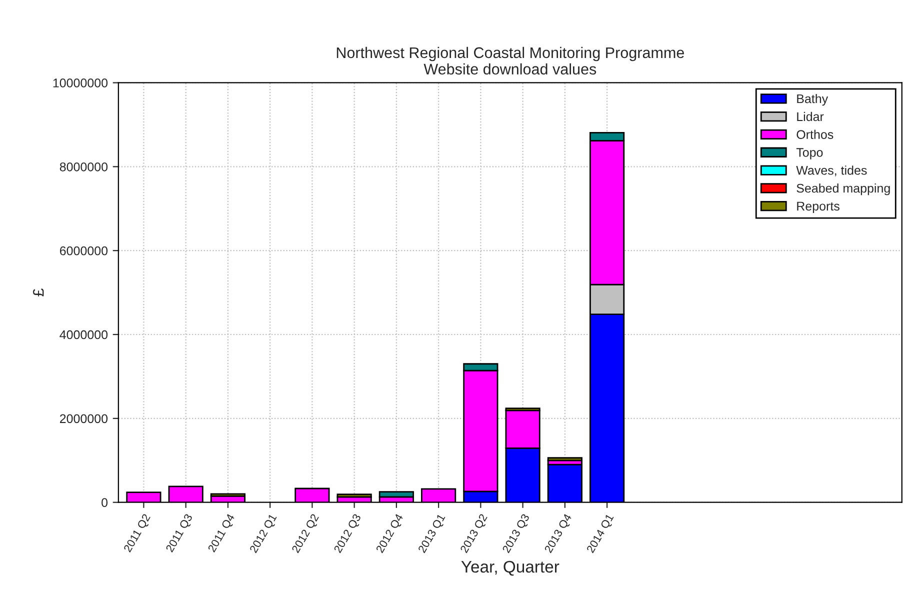  I want to click on y-tick-label: 4000000, so click(84, 335).